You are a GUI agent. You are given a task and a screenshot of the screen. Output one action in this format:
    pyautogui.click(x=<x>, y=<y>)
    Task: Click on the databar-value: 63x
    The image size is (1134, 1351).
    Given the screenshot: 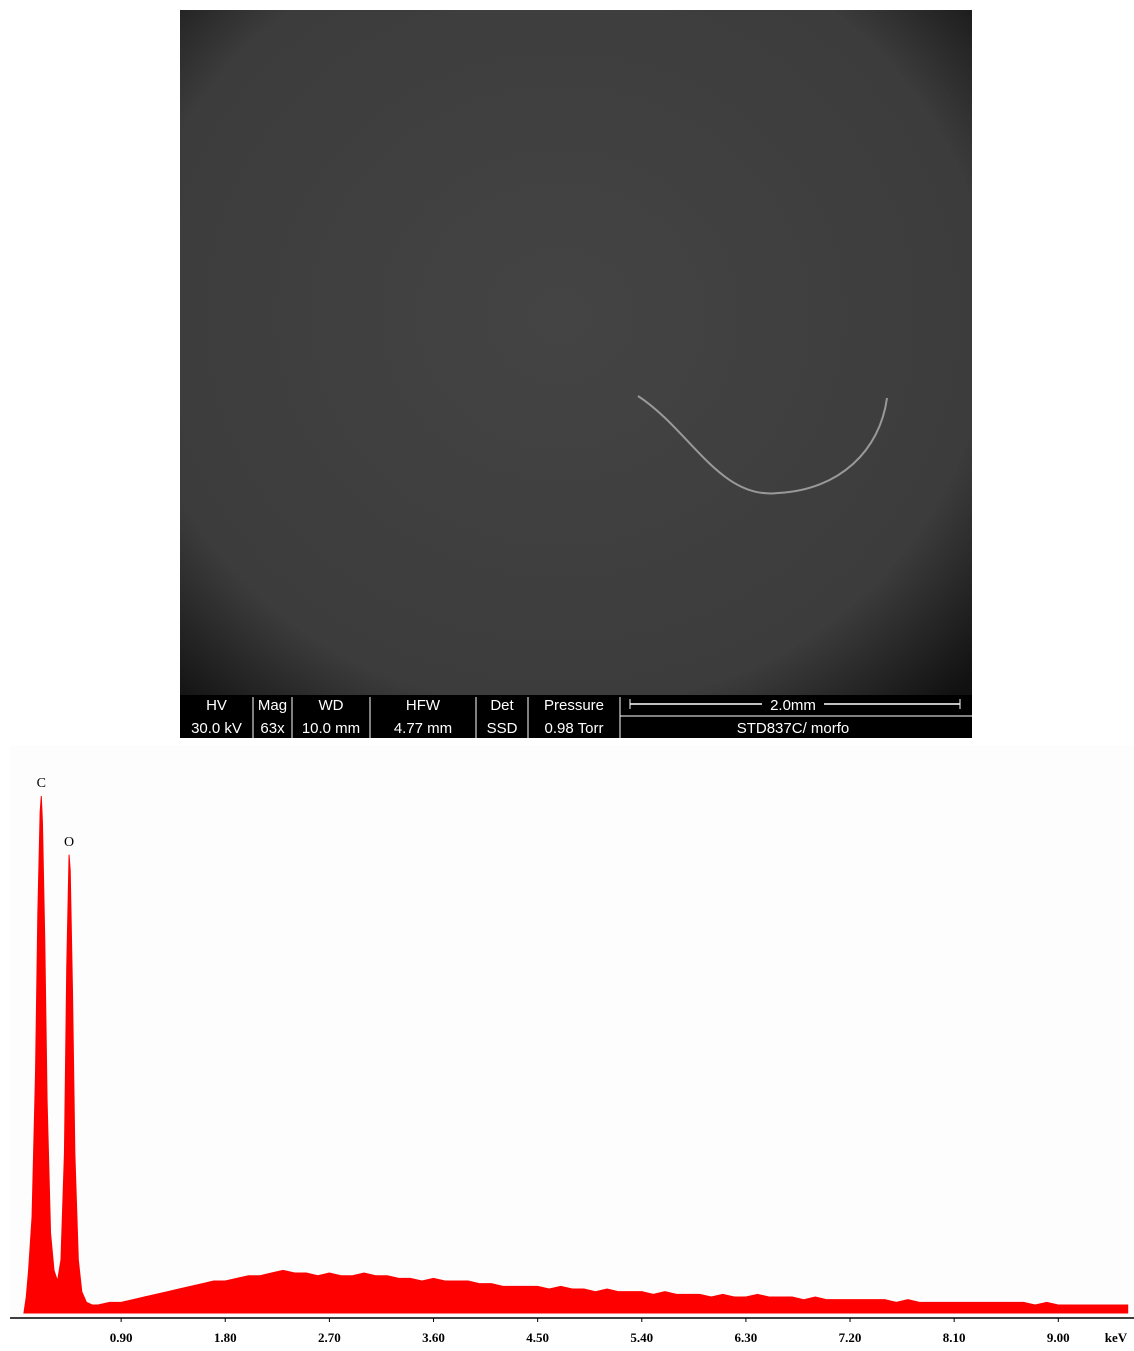 What is the action you would take?
    pyautogui.click(x=272, y=728)
    